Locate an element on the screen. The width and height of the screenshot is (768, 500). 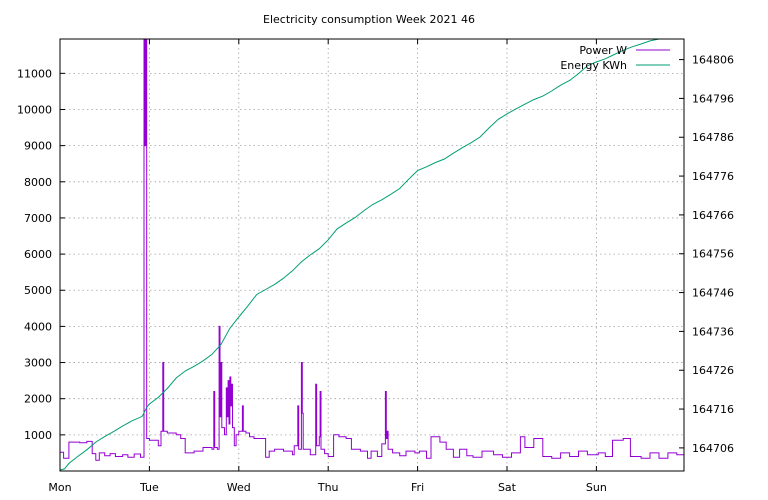
y-right-tick-label: 164786 is located at coordinates (713, 137).